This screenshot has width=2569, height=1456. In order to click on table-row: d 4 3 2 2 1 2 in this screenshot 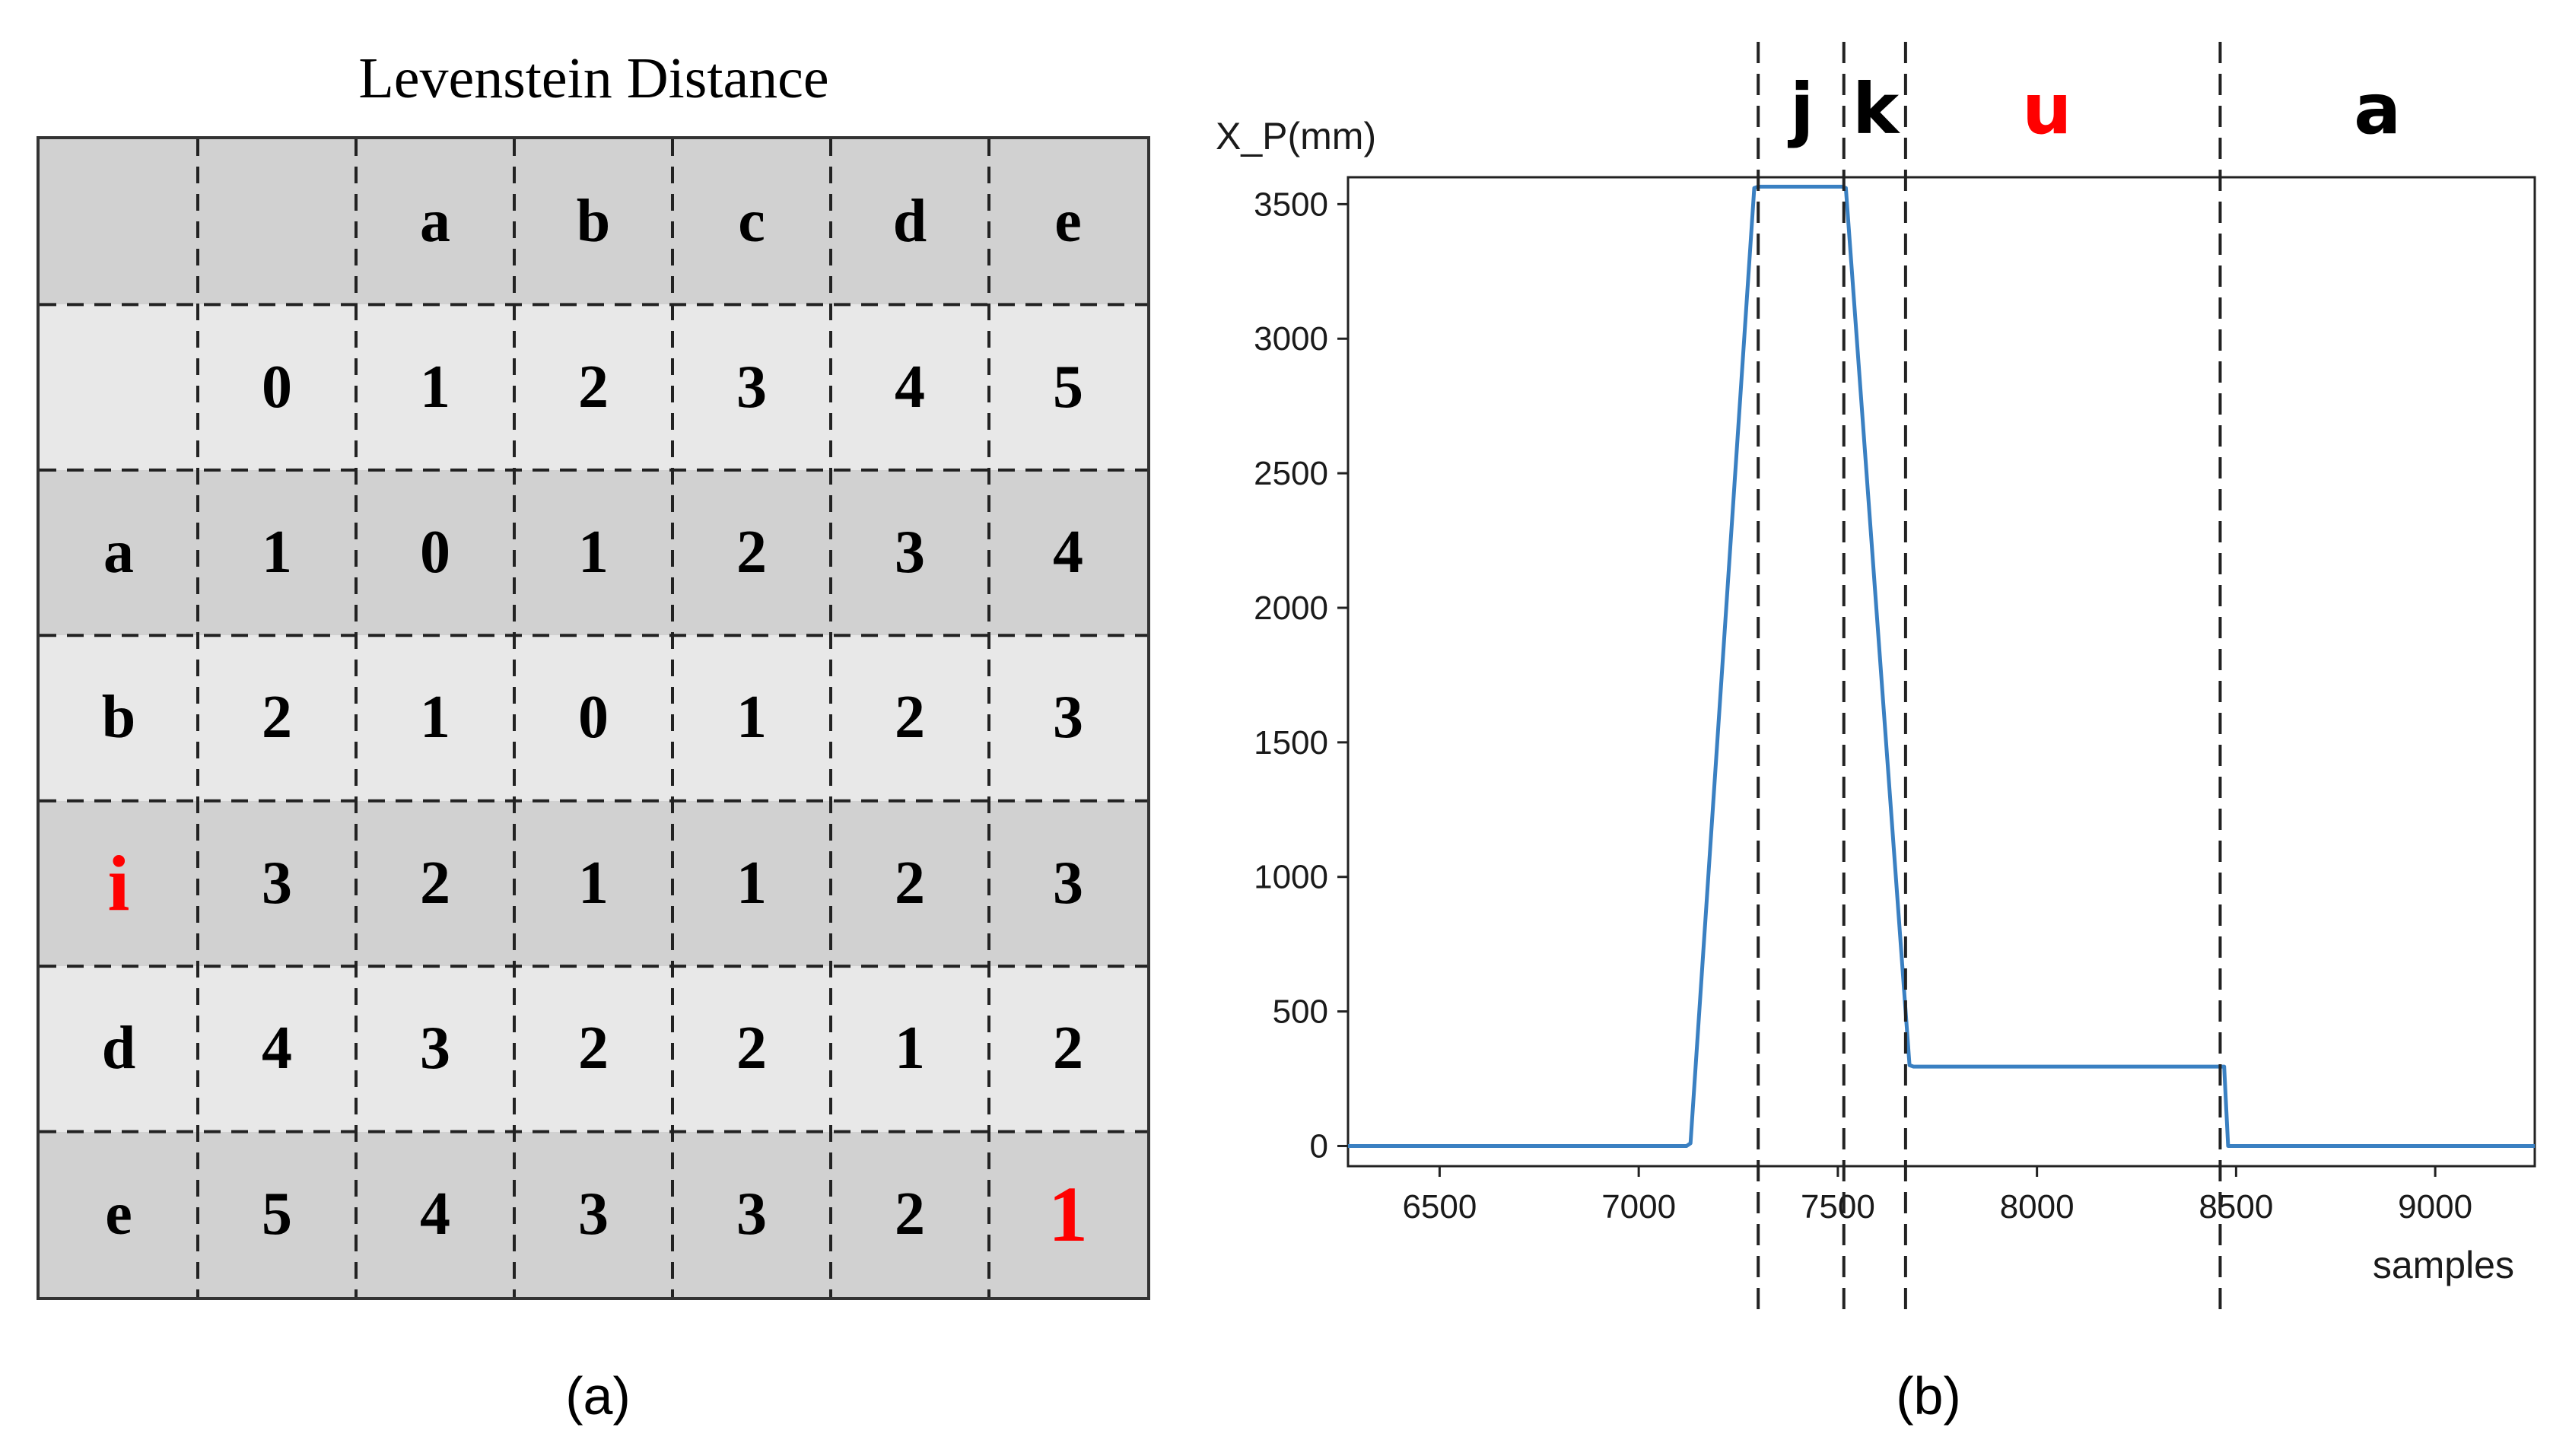, I will do `click(593, 1049)`.